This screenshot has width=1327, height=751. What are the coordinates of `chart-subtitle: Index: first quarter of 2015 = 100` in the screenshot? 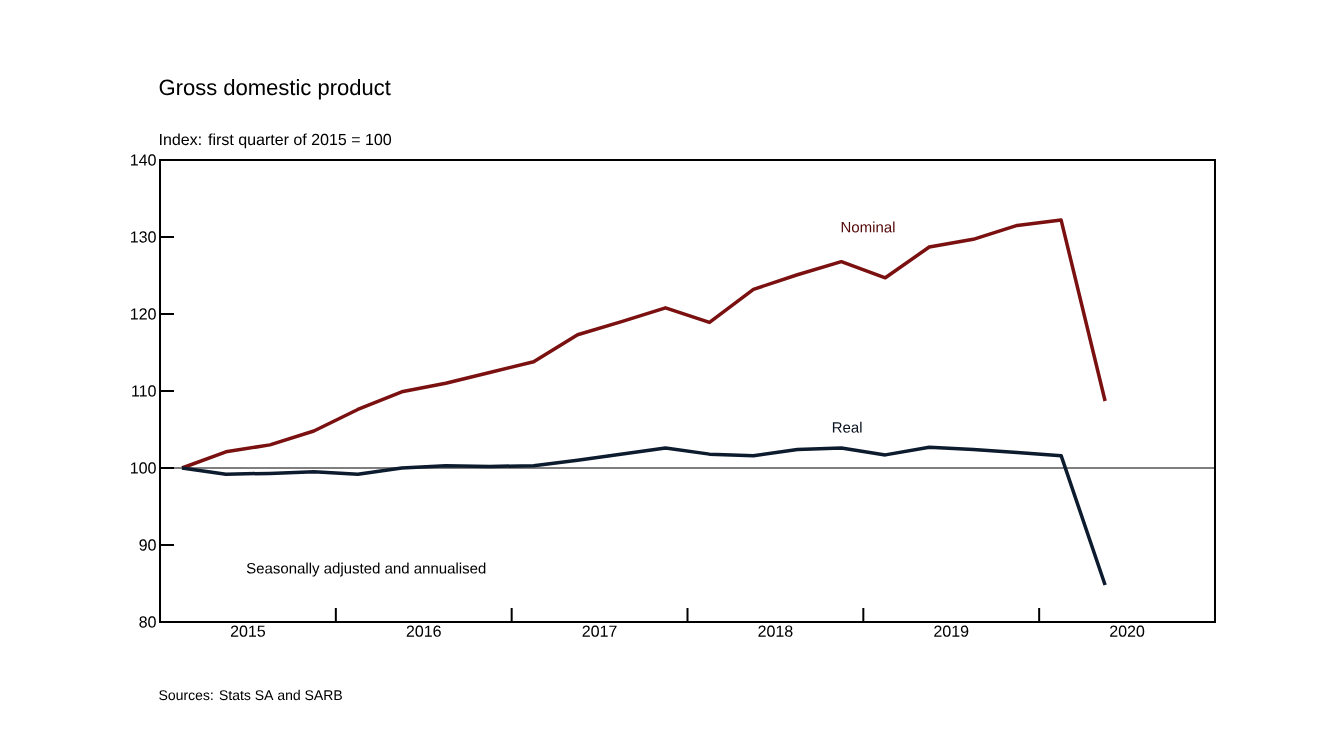 It's located at (276, 141).